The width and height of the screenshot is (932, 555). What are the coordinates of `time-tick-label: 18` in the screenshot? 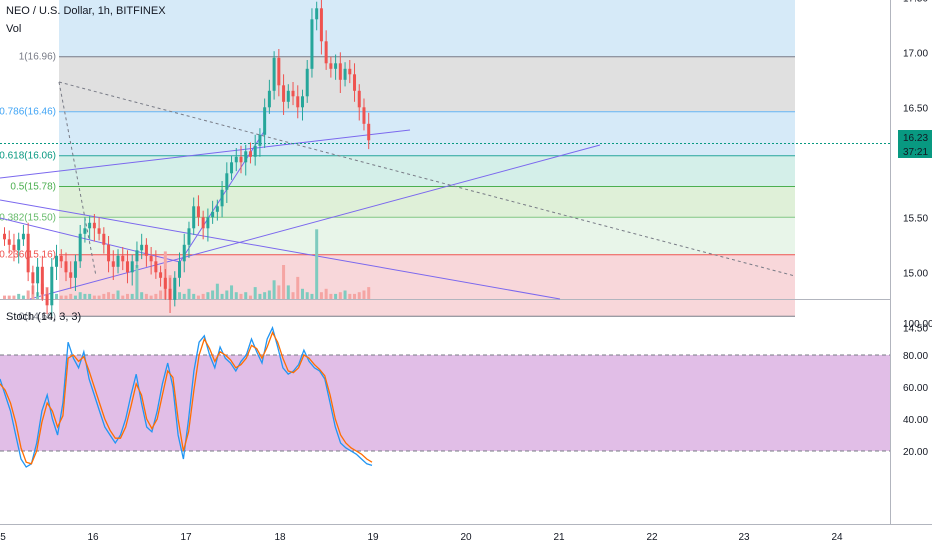 It's located at (280, 537).